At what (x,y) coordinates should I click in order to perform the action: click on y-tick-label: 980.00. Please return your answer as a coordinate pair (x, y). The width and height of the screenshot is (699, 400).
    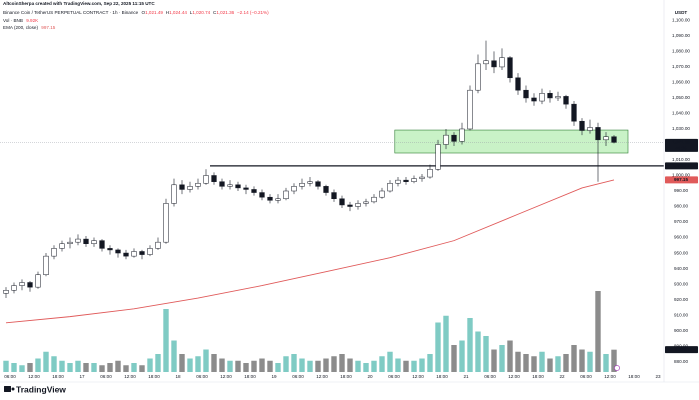
    Looking at the image, I should click on (681, 206).